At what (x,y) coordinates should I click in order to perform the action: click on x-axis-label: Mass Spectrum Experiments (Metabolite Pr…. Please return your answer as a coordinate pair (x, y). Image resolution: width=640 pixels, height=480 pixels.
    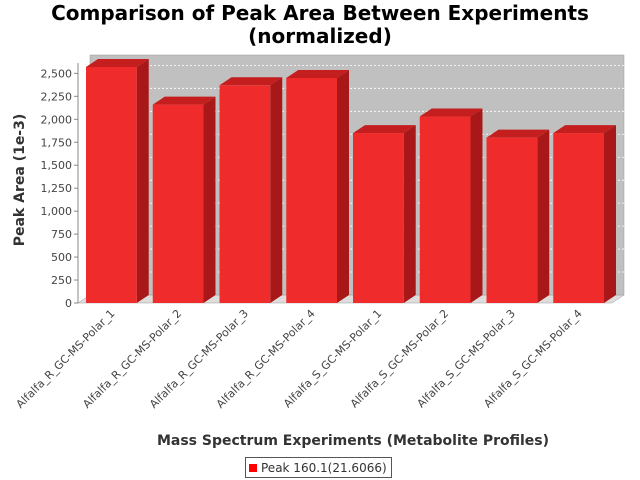
    Looking at the image, I should click on (353, 441).